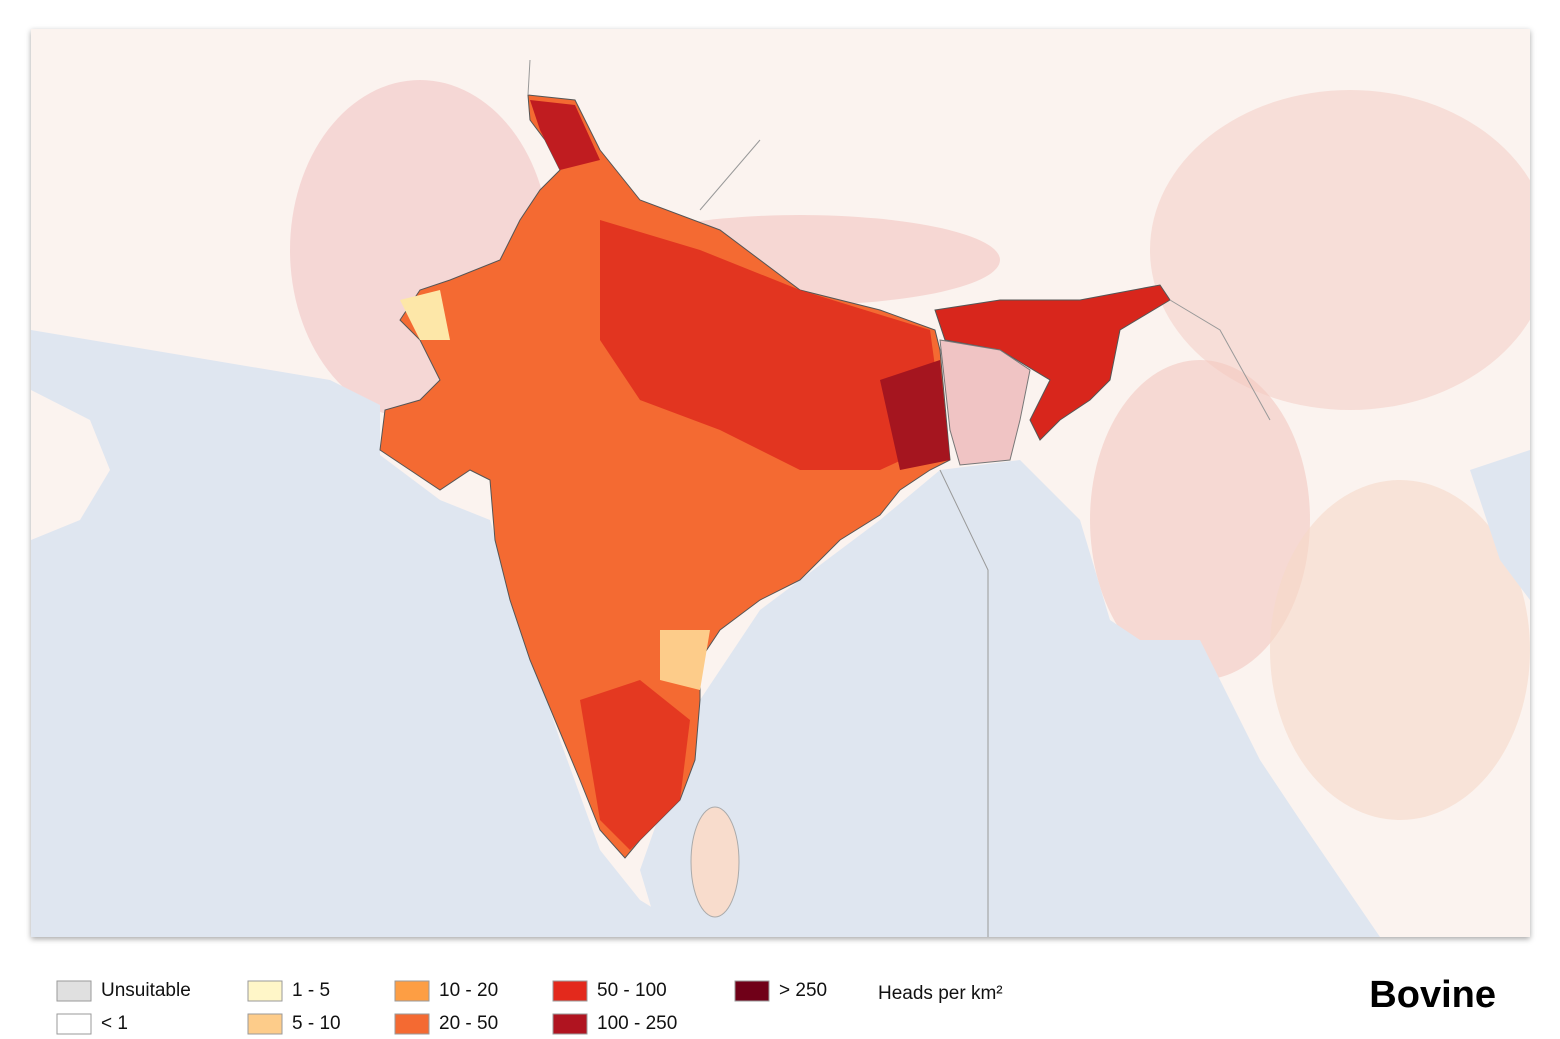 This screenshot has height=1039, width=1560. What do you see at coordinates (1432, 995) in the screenshot?
I see `map-title: Bovine` at bounding box center [1432, 995].